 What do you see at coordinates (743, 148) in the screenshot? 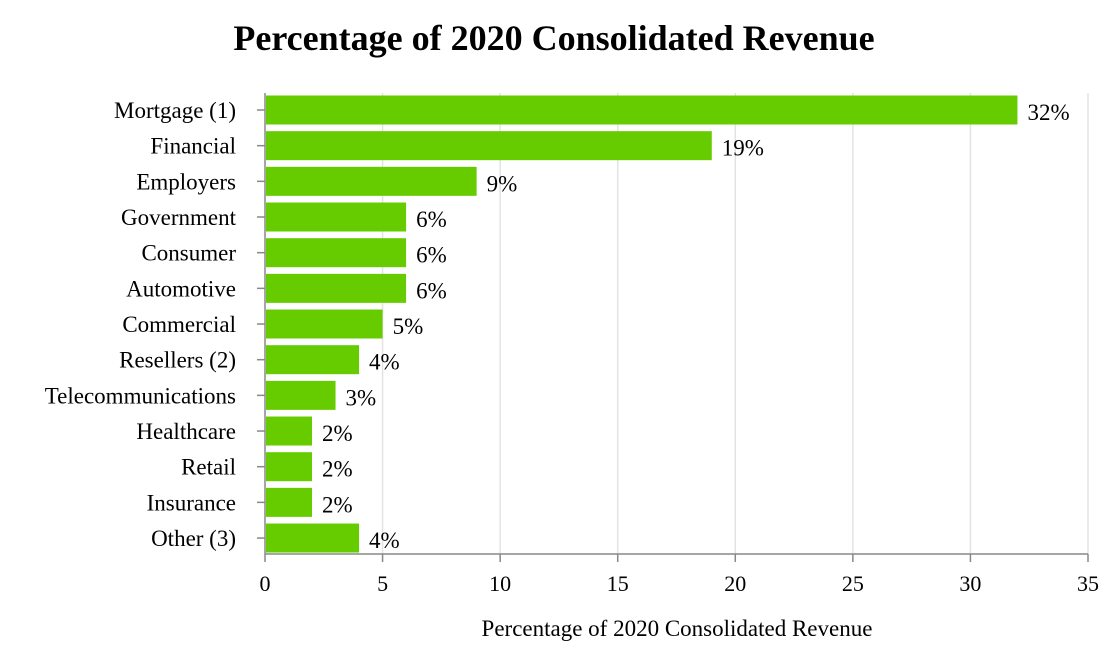
I see `value-label: 19%` at bounding box center [743, 148].